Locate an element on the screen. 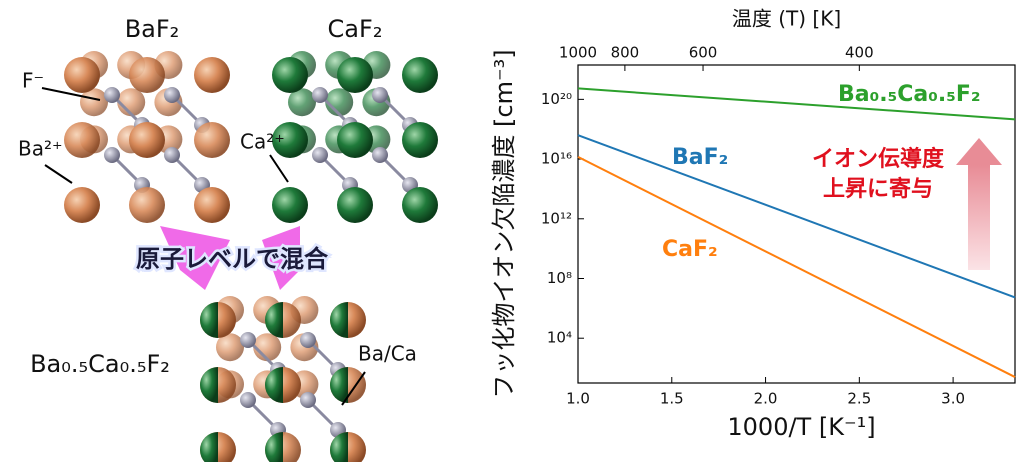 The width and height of the screenshot is (1031, 462). caf2-title: CaF₂ is located at coordinates (355, 29).